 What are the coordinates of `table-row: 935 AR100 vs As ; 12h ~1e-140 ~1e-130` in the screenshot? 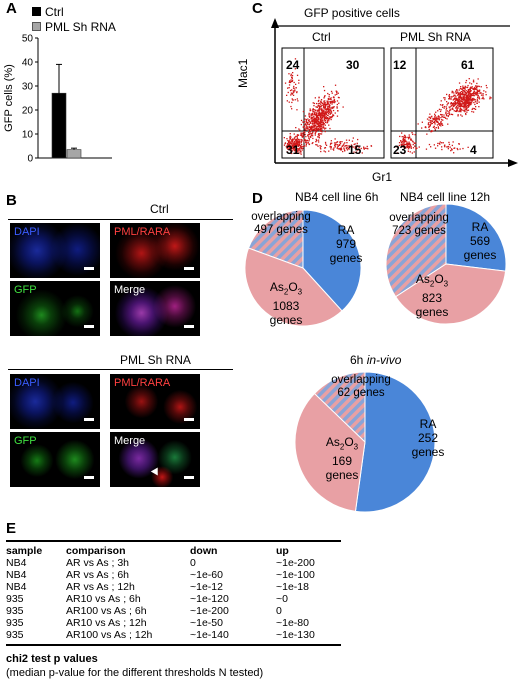 It's located at (173, 635).